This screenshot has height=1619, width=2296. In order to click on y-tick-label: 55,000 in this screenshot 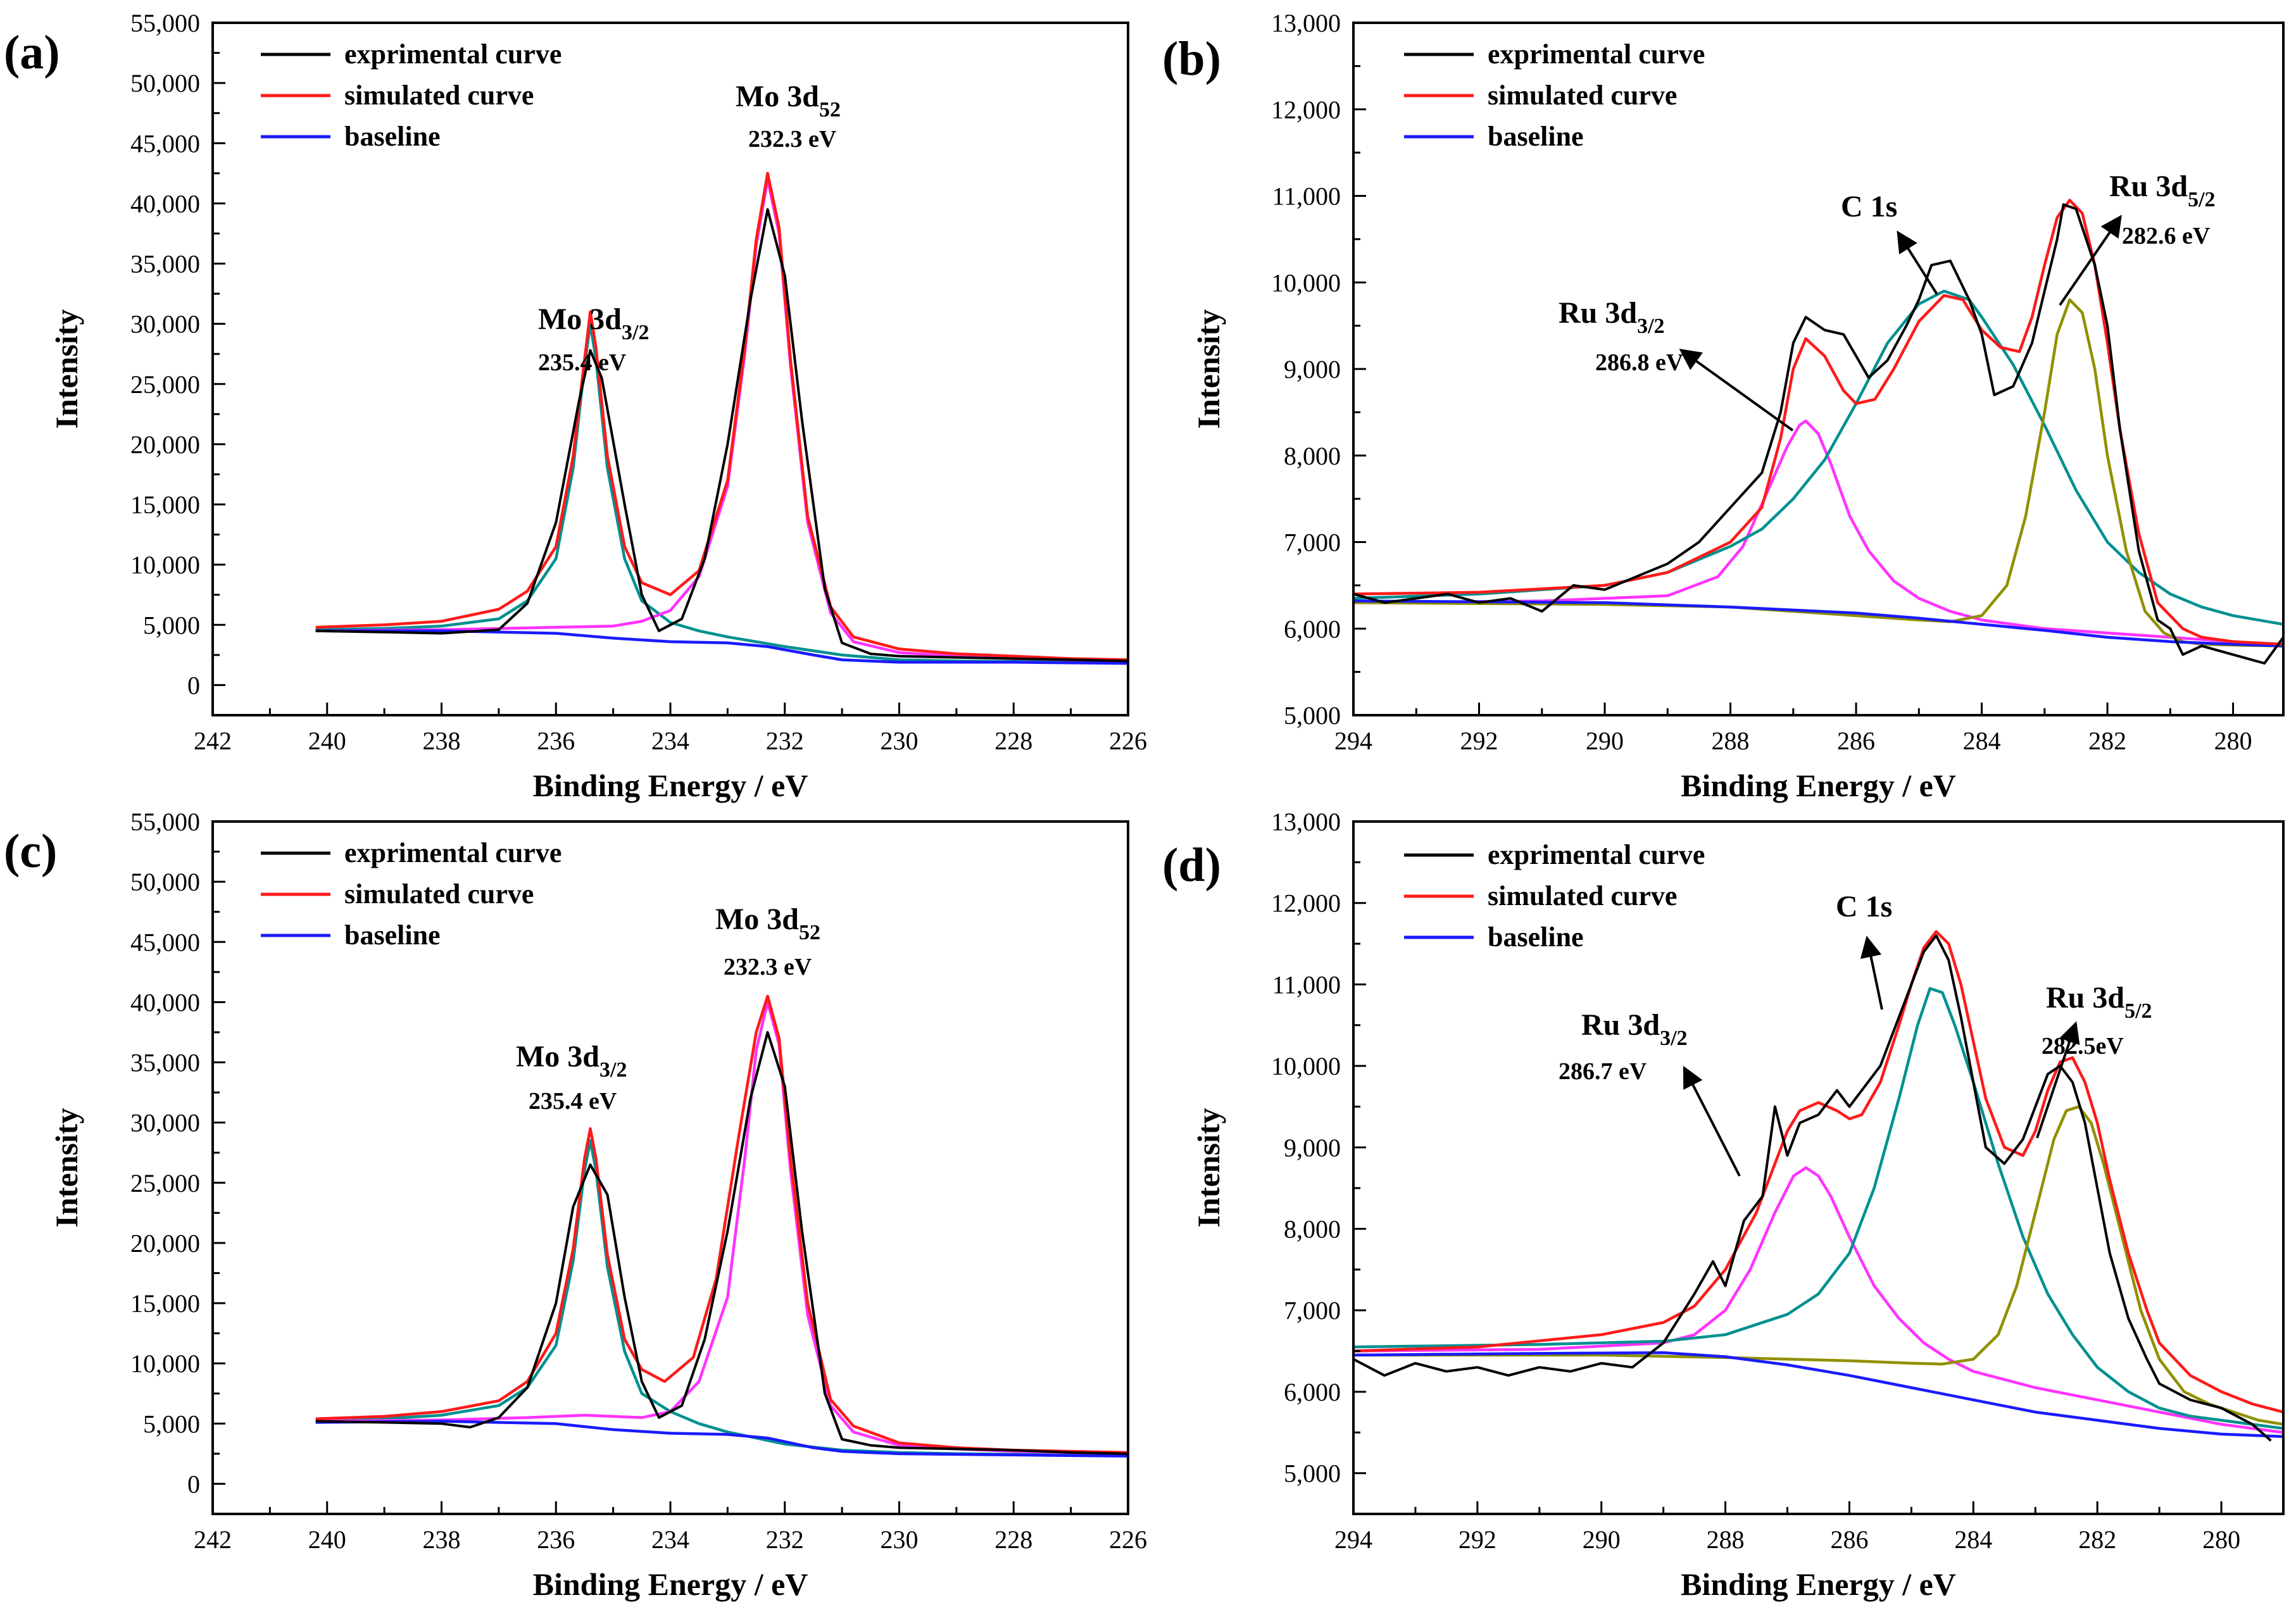, I will do `click(165, 23)`.